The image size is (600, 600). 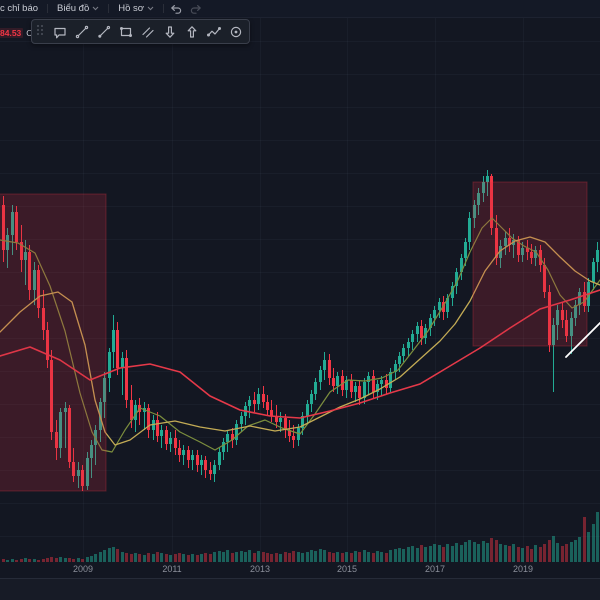 I want to click on arrow-up-tool-button, so click(x=191, y=31).